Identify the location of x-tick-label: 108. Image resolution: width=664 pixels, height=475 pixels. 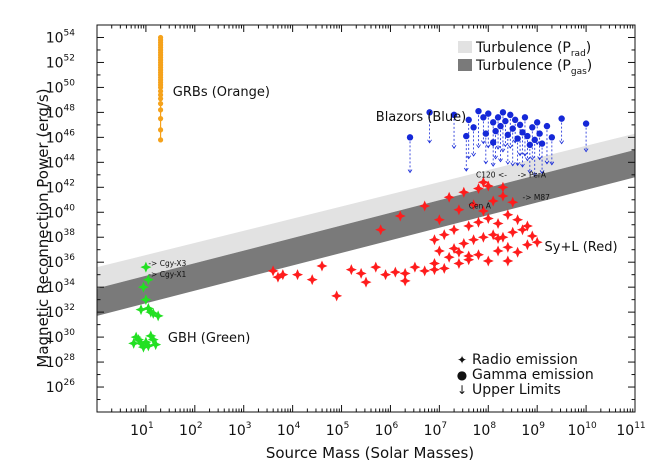
(484, 430).